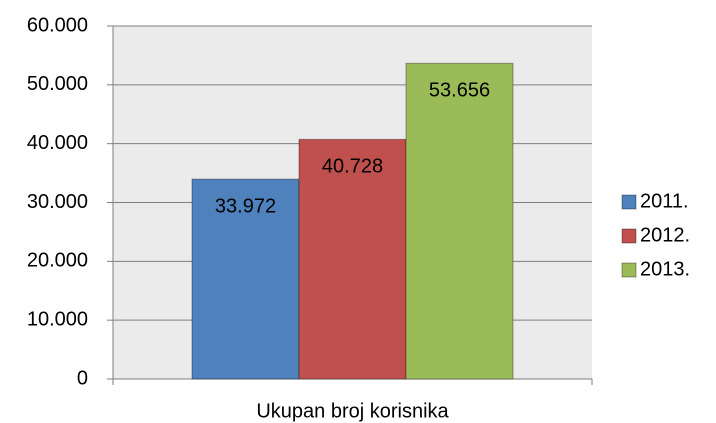  Describe the element at coordinates (57, 319) in the screenshot. I see `y-tick-label: 10.000` at that location.